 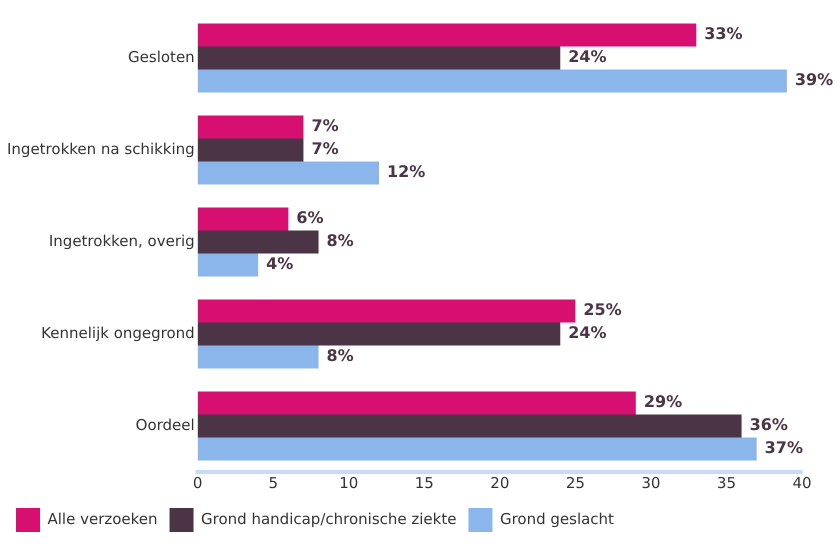 What do you see at coordinates (769, 424) in the screenshot?
I see `data-label: 36%` at bounding box center [769, 424].